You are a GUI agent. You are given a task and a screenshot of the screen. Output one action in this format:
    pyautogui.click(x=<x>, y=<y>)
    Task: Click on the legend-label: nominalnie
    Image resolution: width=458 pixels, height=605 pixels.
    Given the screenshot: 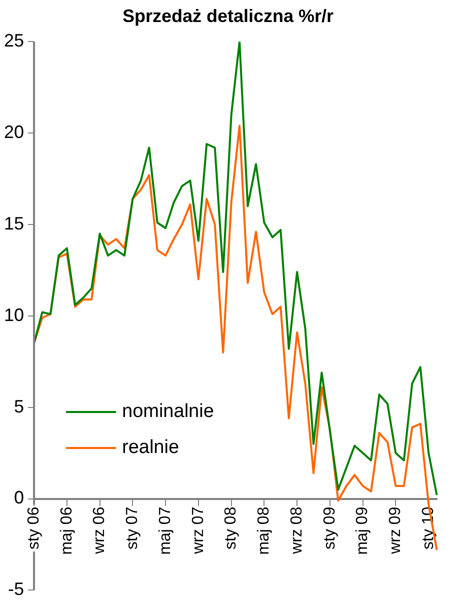 What is the action you would take?
    pyautogui.click(x=168, y=412)
    